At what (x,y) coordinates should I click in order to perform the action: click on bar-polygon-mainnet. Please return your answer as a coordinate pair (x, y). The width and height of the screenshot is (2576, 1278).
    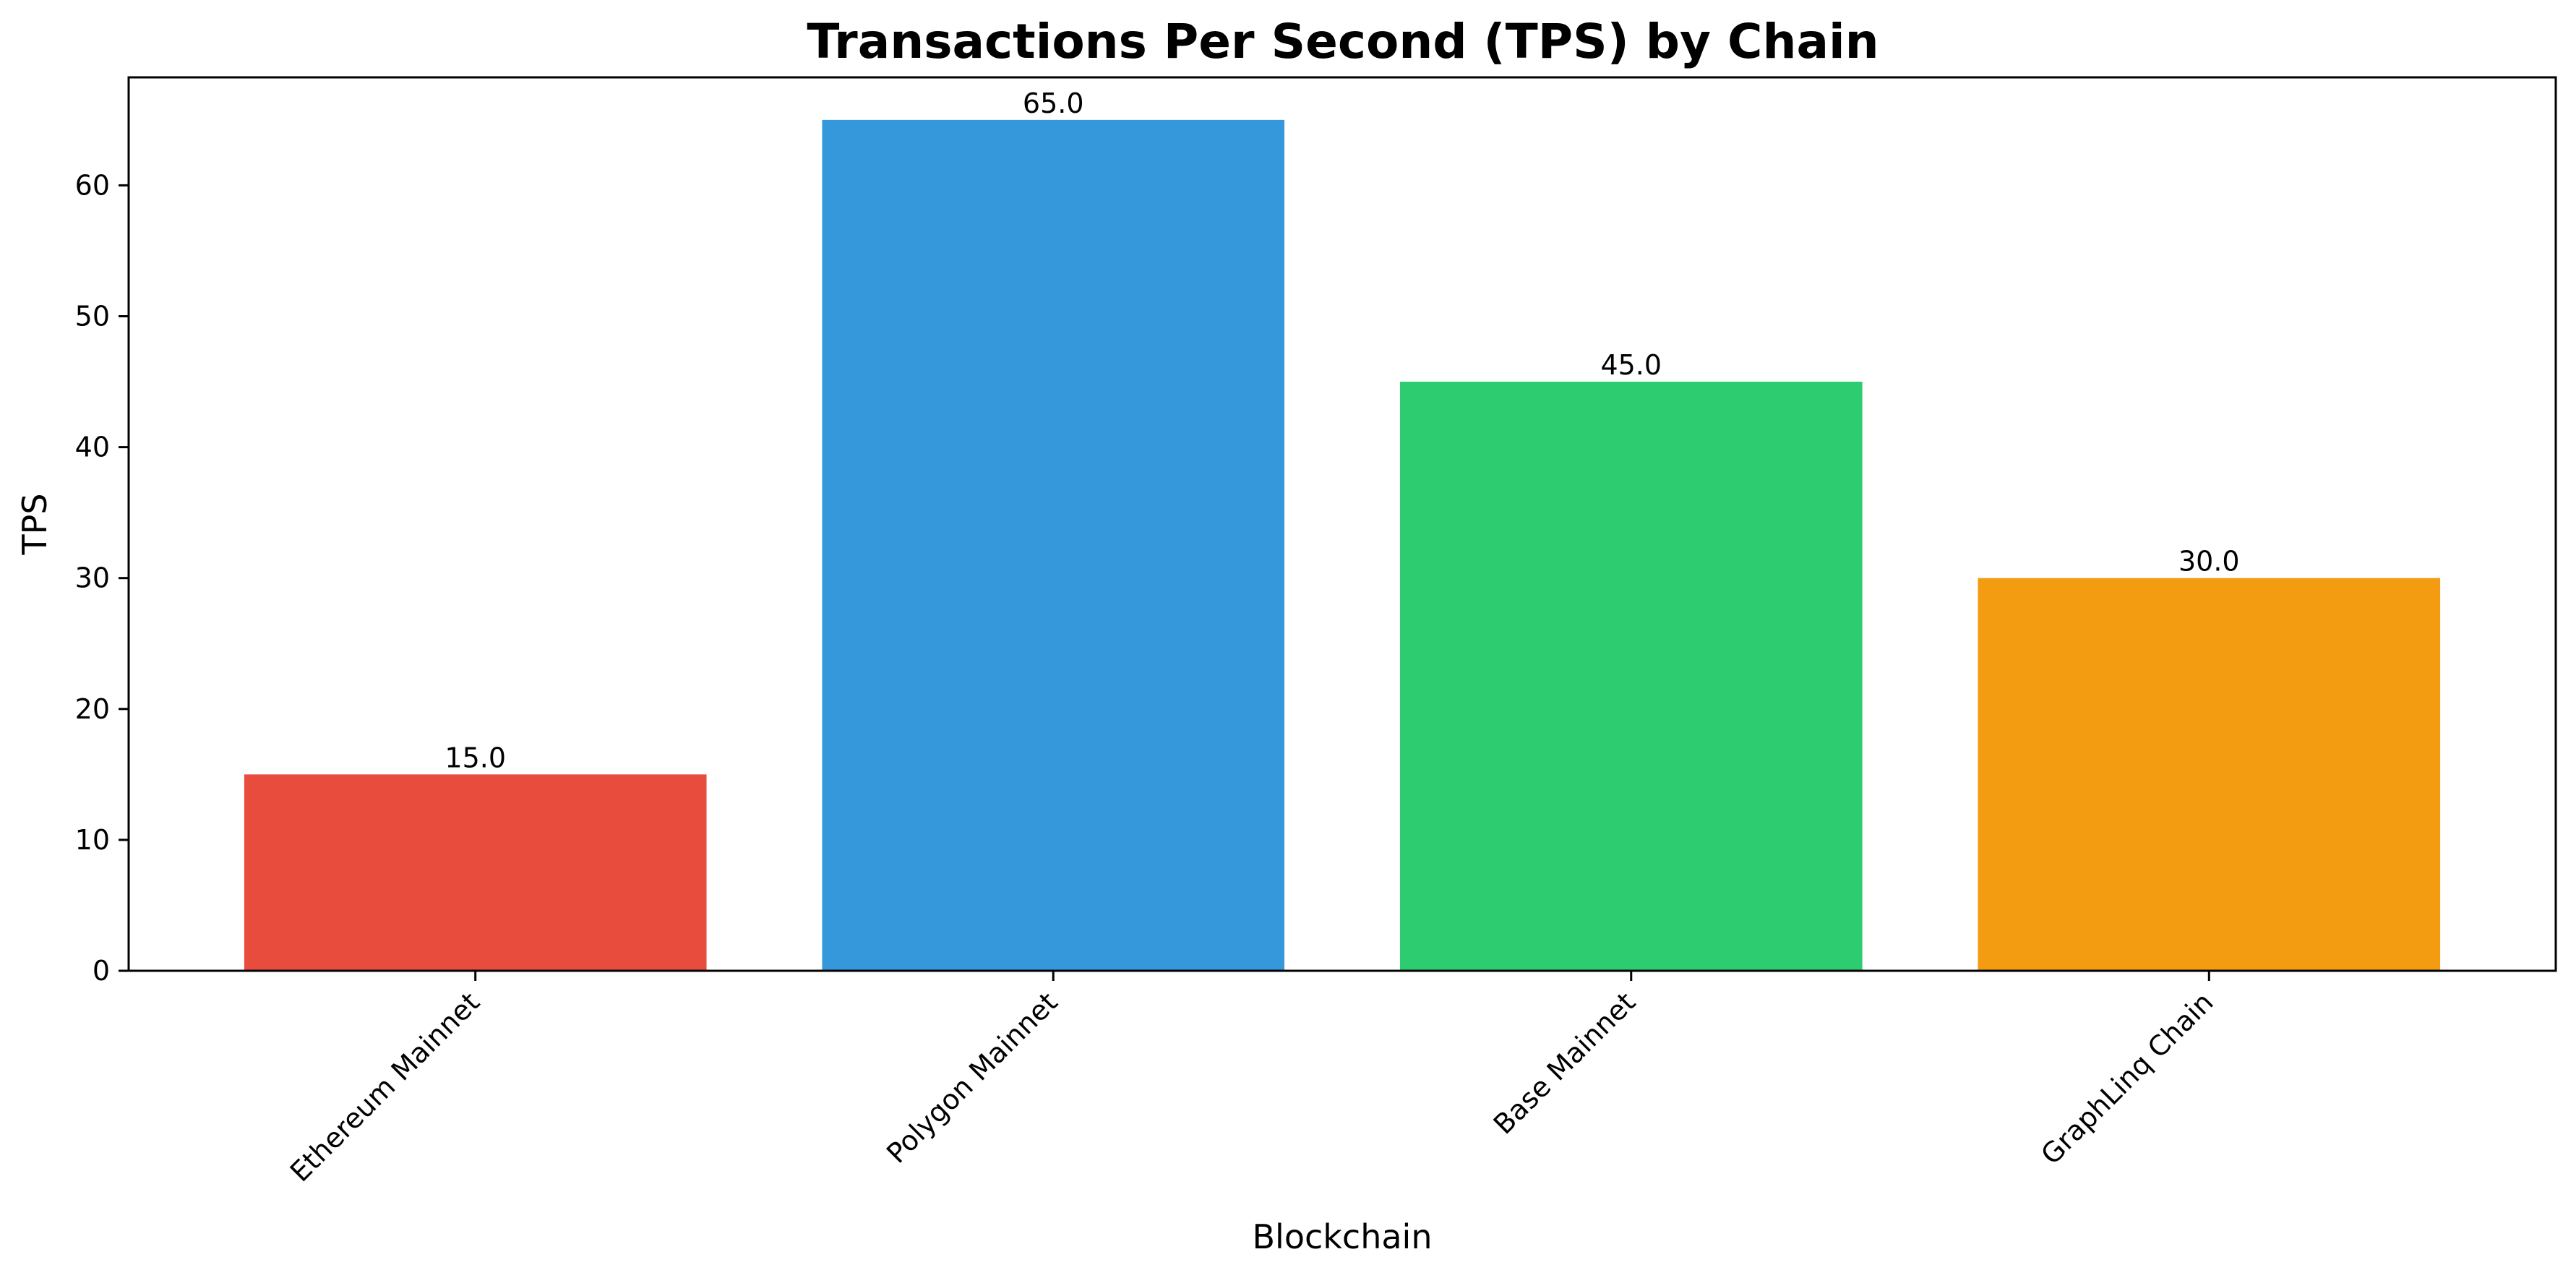
    Looking at the image, I should click on (1054, 545).